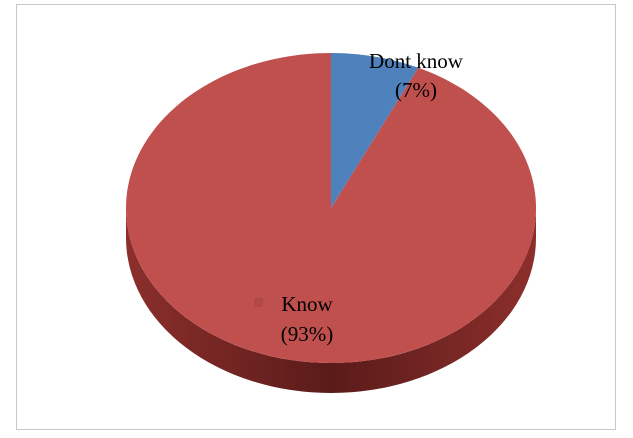  I want to click on pie-slice-dont-know, so click(375, 130).